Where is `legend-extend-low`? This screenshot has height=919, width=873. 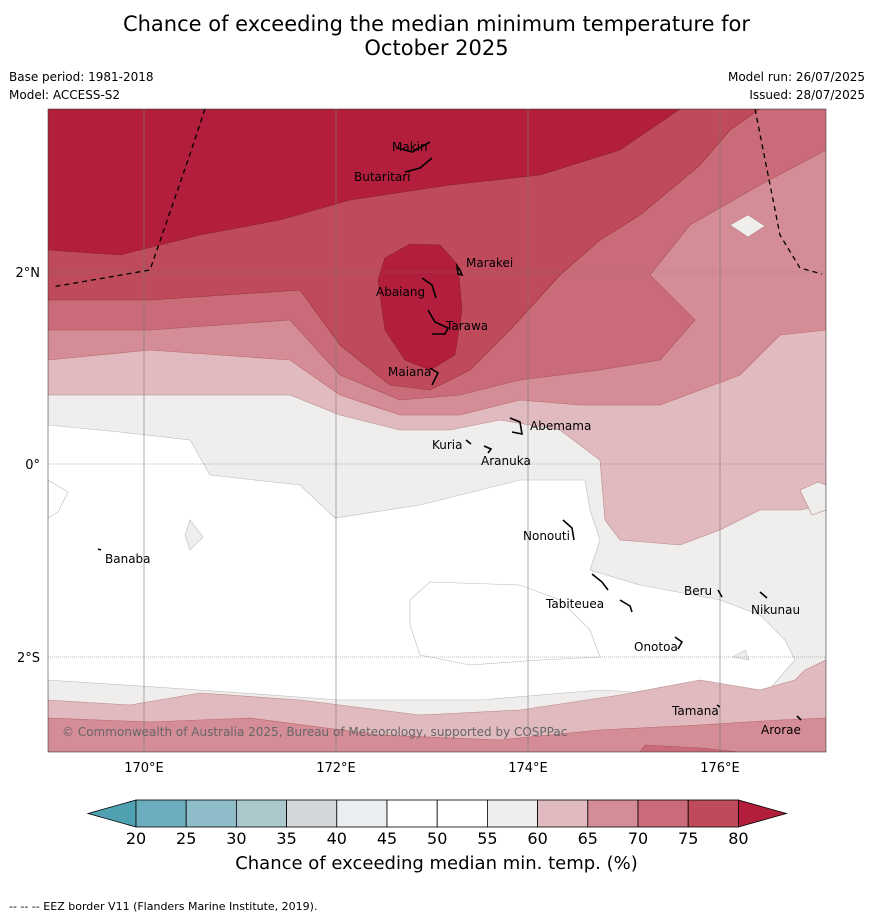
legend-extend-low is located at coordinates (111, 813).